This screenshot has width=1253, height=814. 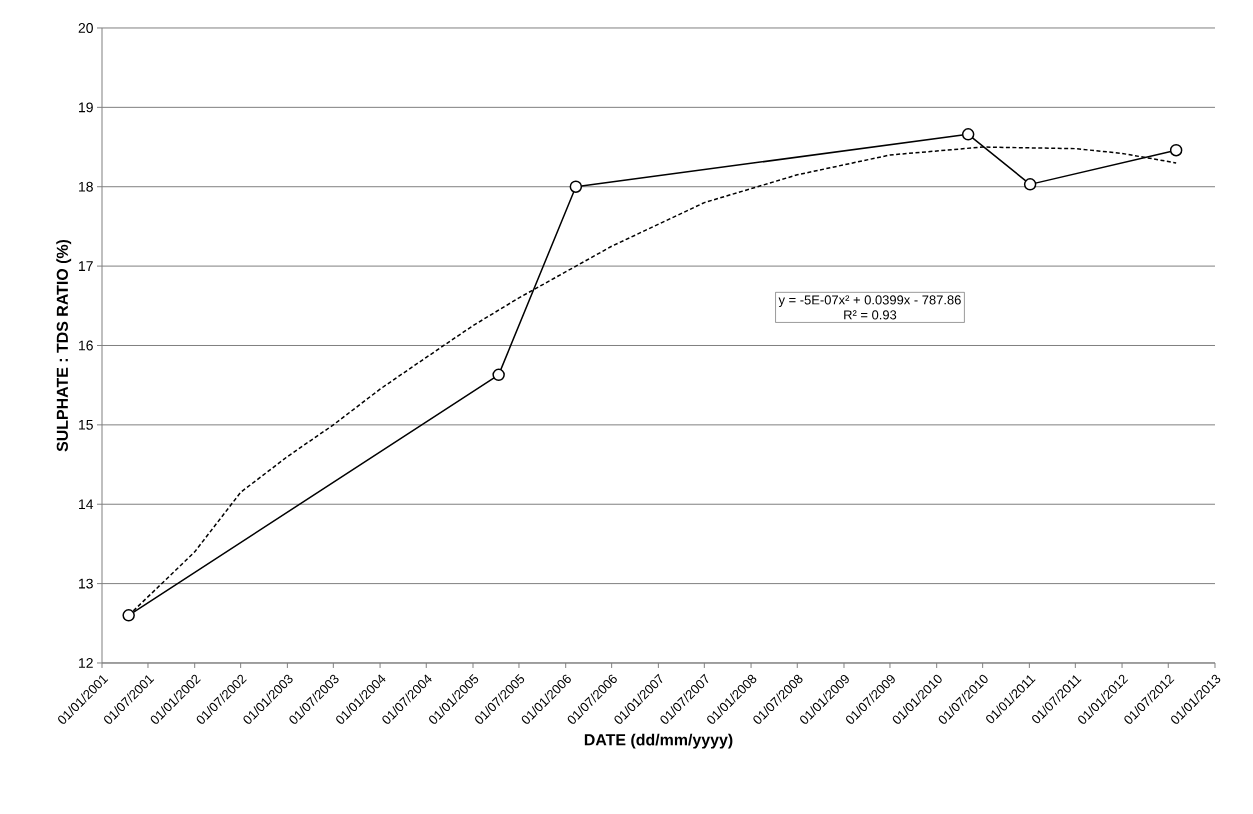 What do you see at coordinates (86, 345) in the screenshot?
I see `y-tick-label: 16` at bounding box center [86, 345].